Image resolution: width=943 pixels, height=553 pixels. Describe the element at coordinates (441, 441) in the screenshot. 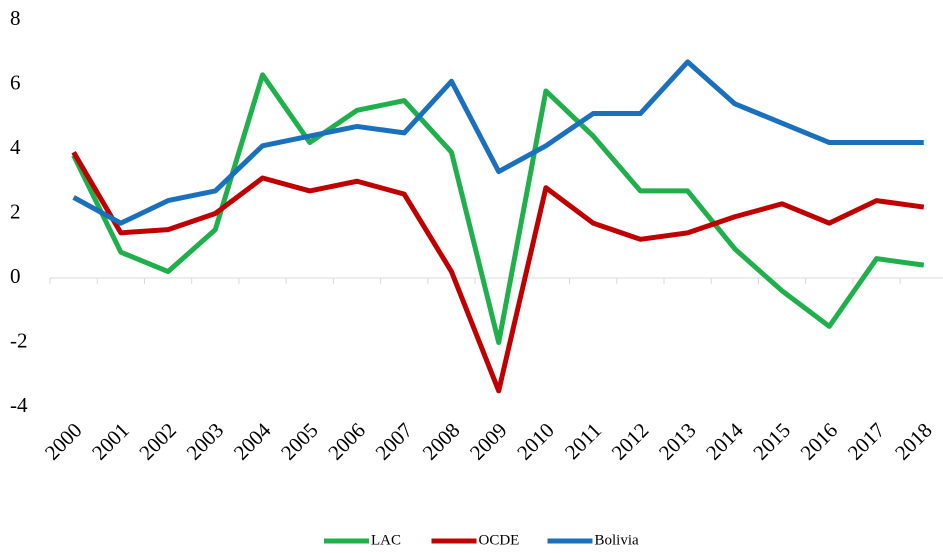

I see `x-tick-label: 2008` at that location.